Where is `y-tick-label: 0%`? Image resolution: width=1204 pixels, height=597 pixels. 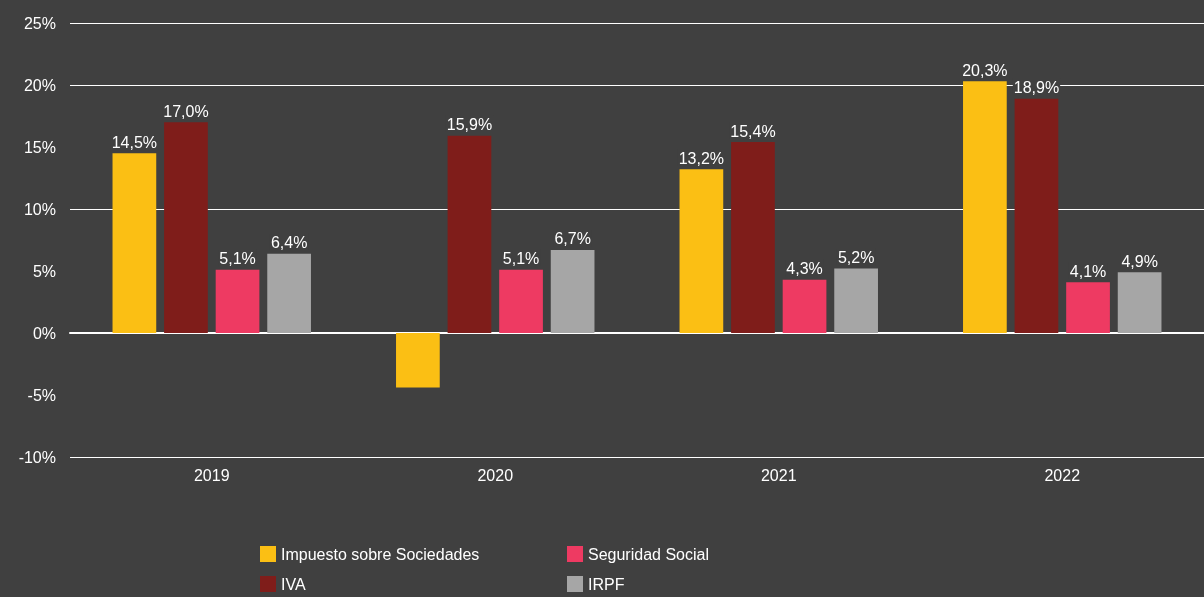 y-tick-label: 0% is located at coordinates (44, 333).